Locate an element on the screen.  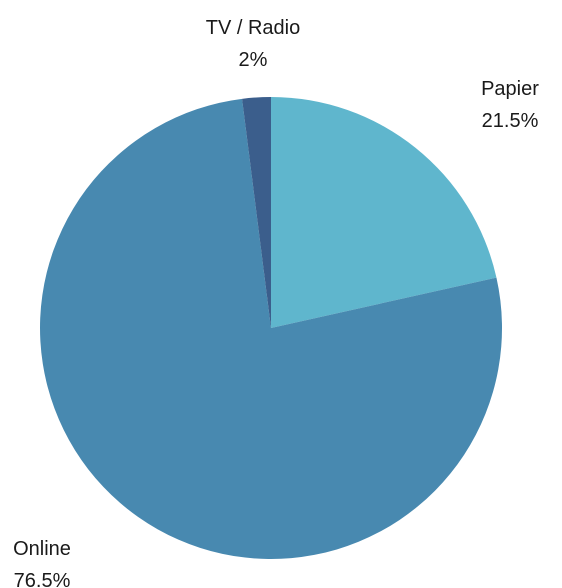
slice-tv-radio is located at coordinates (256, 212).